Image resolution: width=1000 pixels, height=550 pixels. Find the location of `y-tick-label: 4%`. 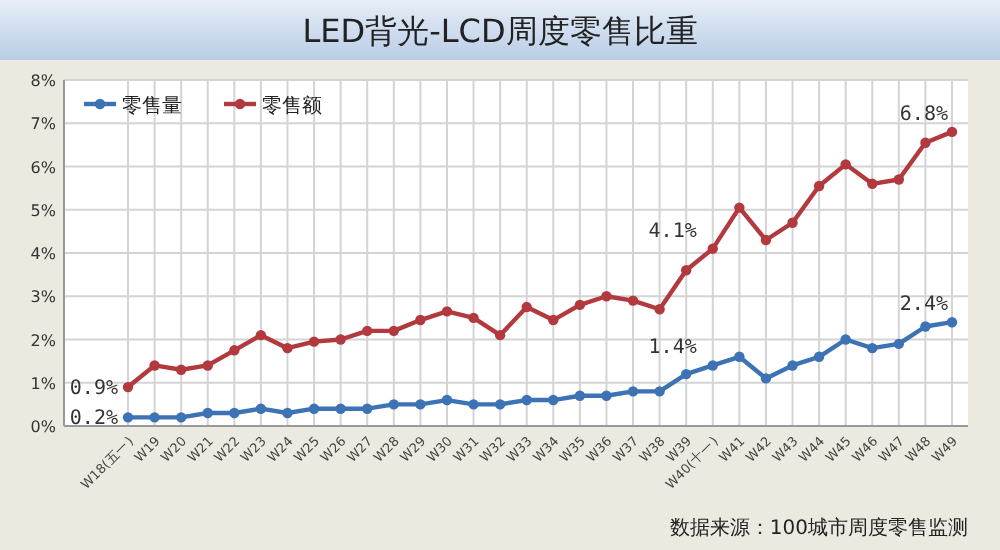

y-tick-label: 4% is located at coordinates (43, 254).